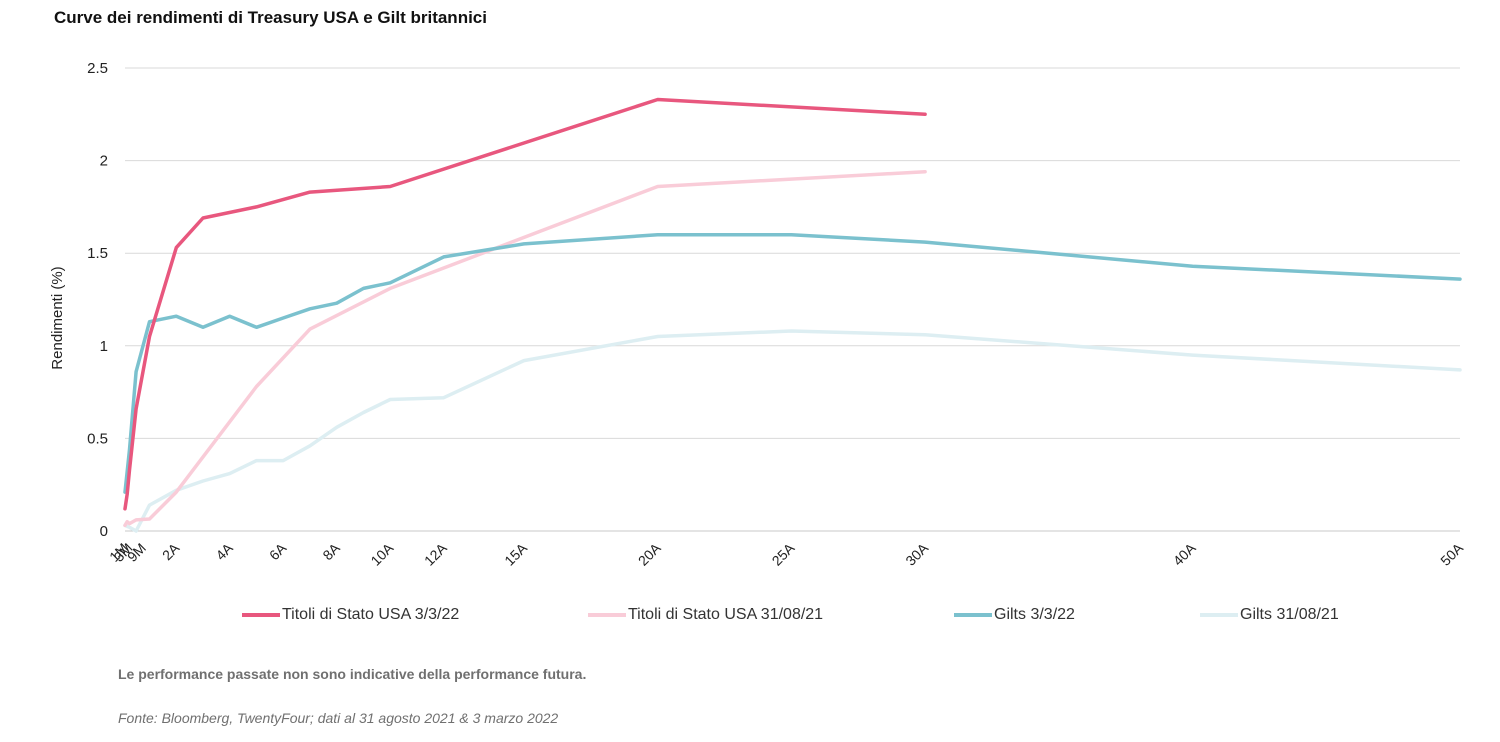  What do you see at coordinates (278, 551) in the screenshot?
I see `x-tick-label: 6A` at bounding box center [278, 551].